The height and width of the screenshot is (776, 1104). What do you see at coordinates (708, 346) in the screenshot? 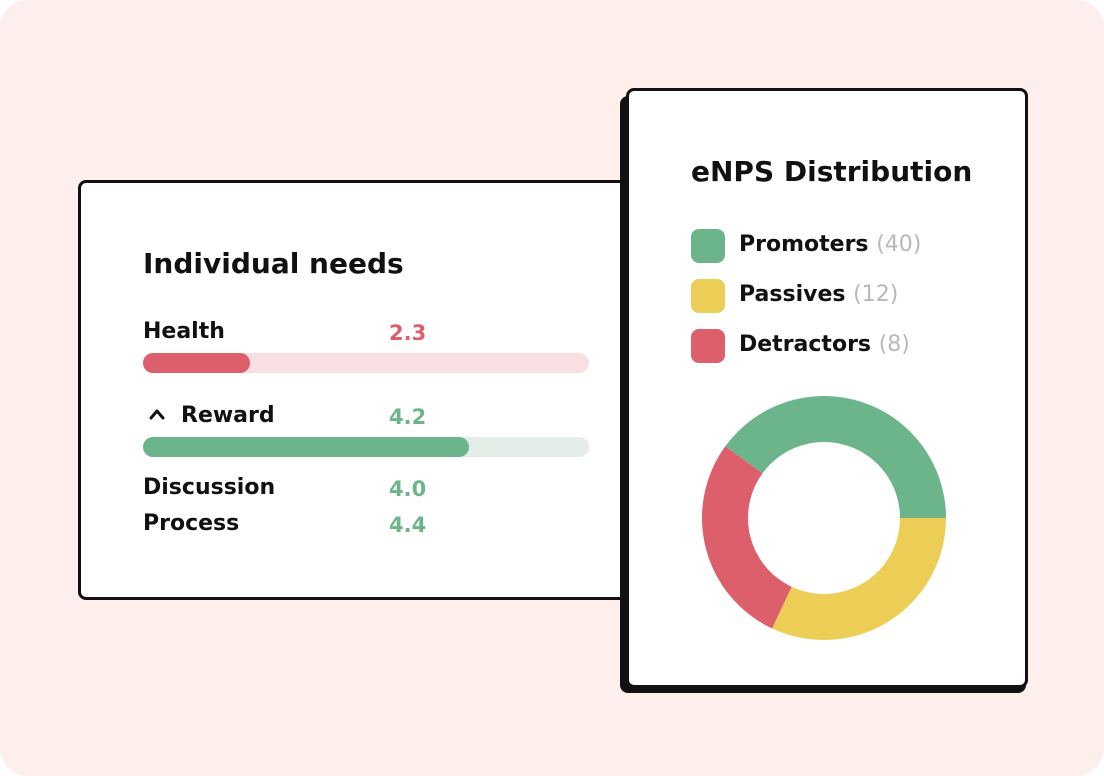
I see `detractors-swatch` at bounding box center [708, 346].